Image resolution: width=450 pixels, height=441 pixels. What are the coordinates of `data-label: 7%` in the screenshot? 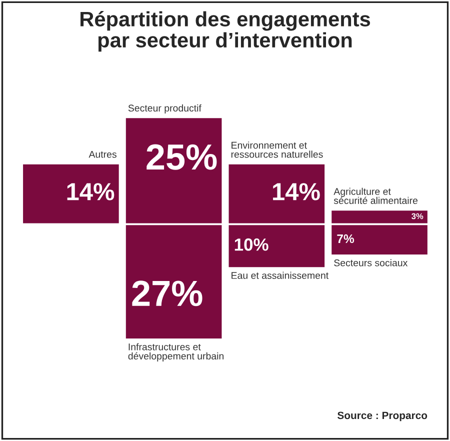 It's located at (345, 239).